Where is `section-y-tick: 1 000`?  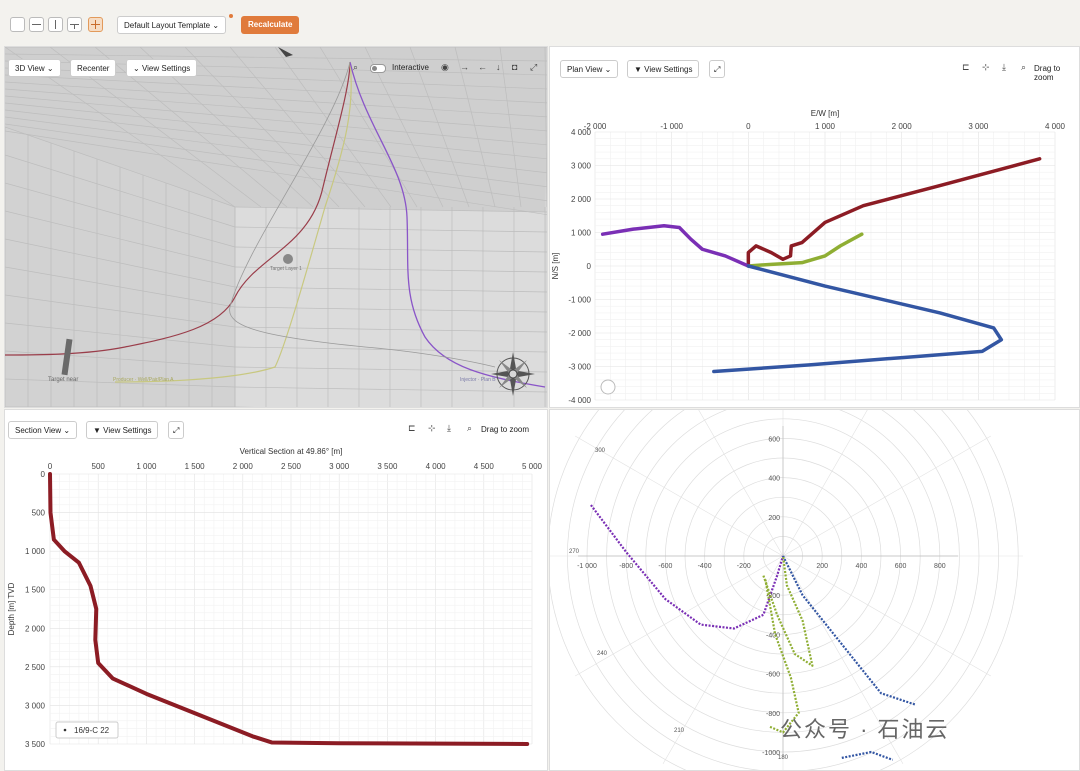 section-y-tick: 1 000 is located at coordinates (35, 551).